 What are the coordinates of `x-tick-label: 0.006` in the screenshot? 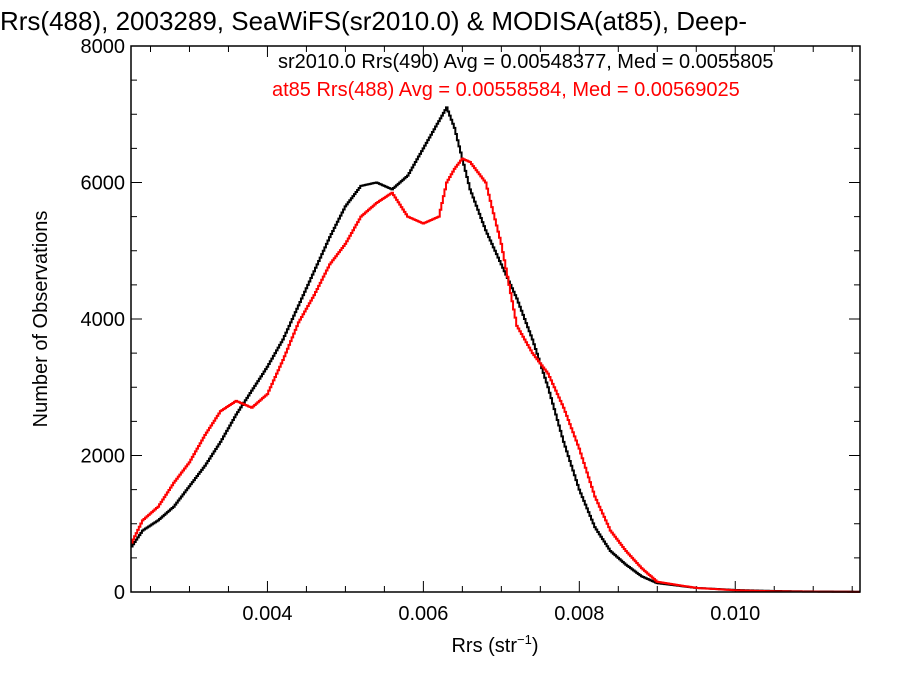 It's located at (423, 614).